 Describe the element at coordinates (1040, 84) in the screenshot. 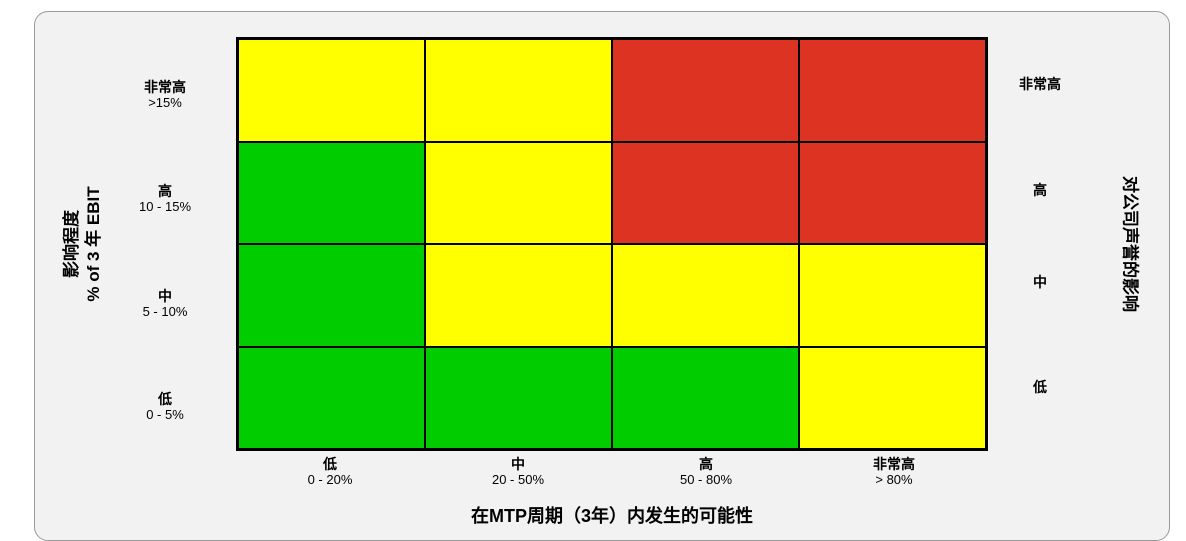

I see `reputation-level-very-high: 非常高` at that location.